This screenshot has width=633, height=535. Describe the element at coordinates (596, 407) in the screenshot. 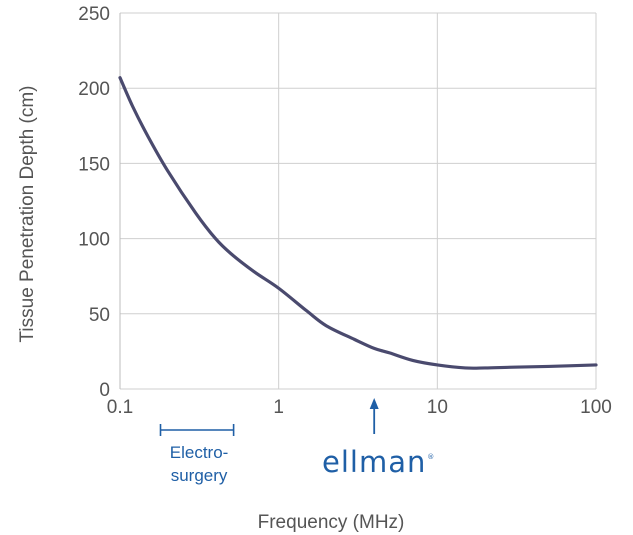

I see `x-tick-label: 100` at that location.